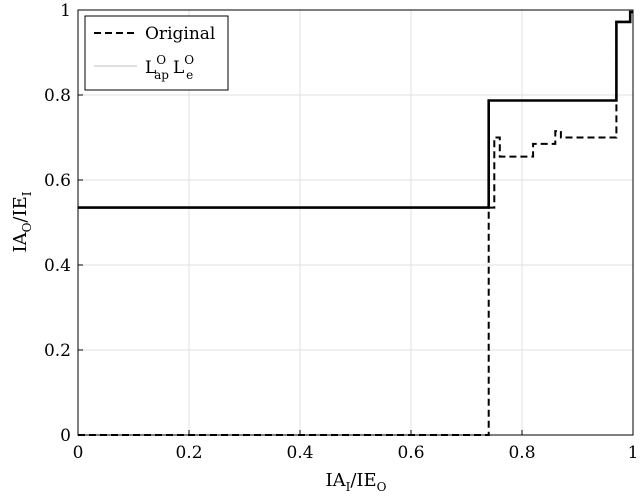 The height and width of the screenshot is (499, 640). I want to click on y-tick-label: 0, so click(65, 436).